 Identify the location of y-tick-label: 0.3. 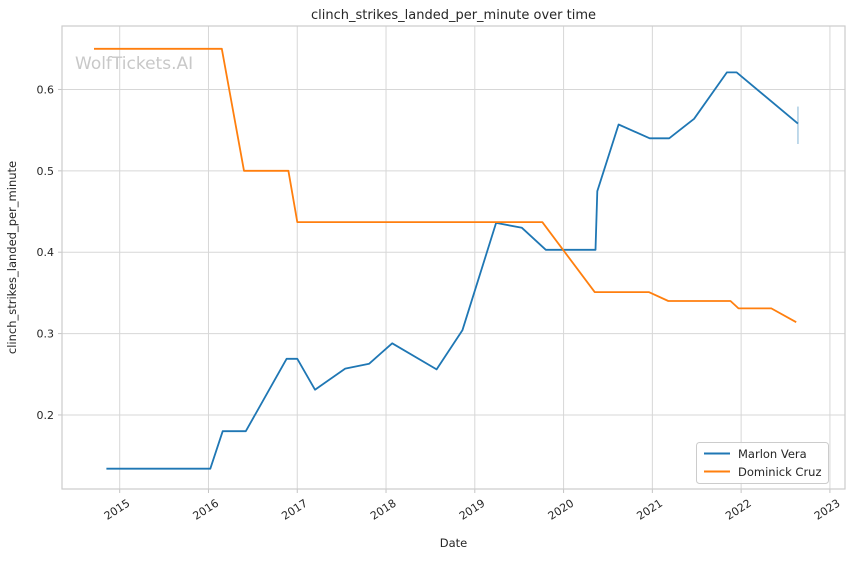
(46, 334).